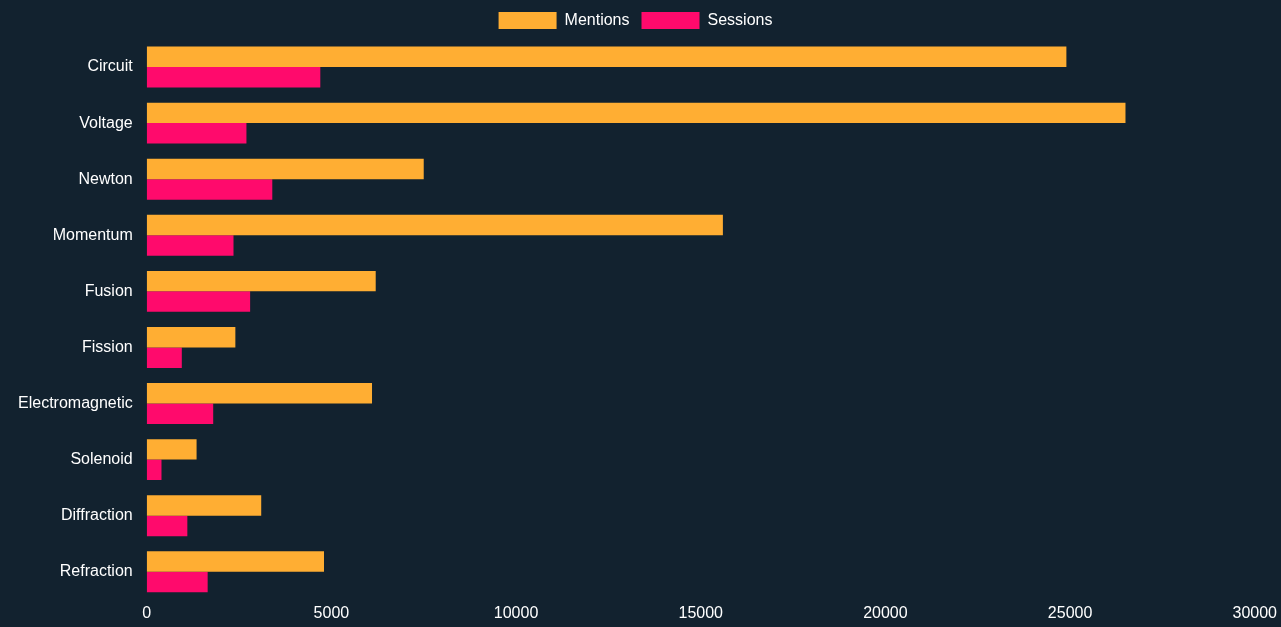 The height and width of the screenshot is (627, 1281). I want to click on x-tick-label: 30000, so click(1255, 612).